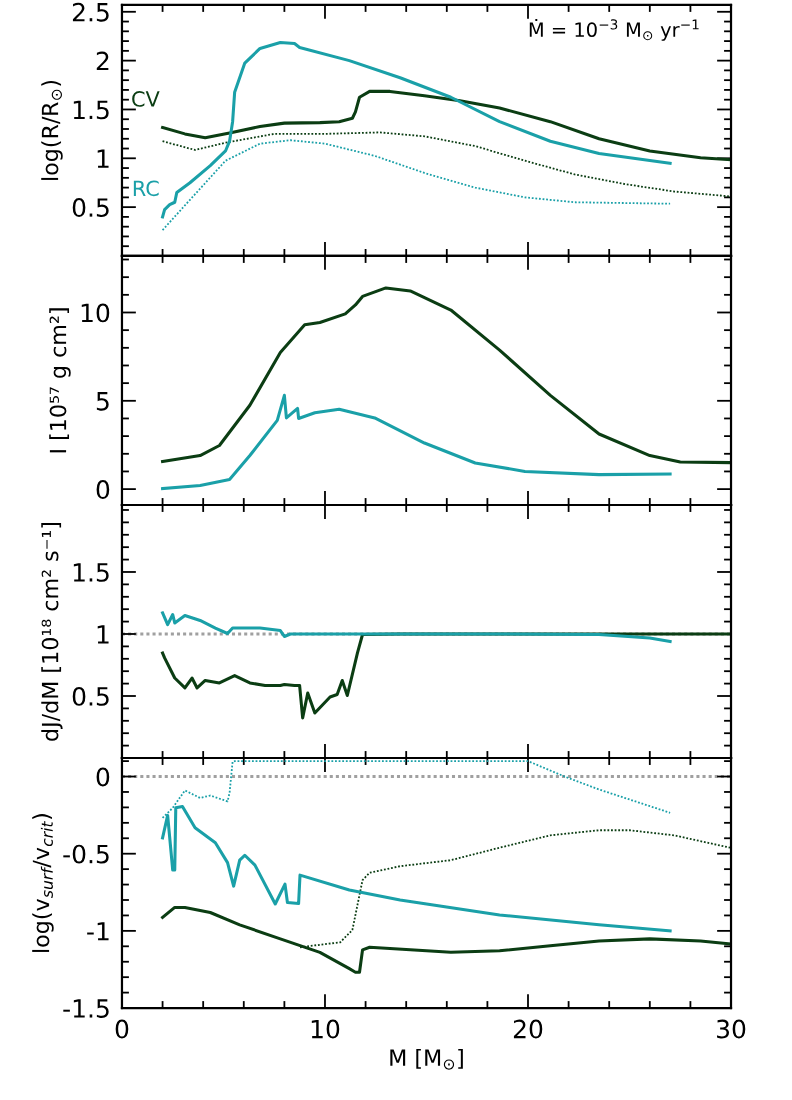  I want to click on x-tick-label: 30, so click(731, 1029).